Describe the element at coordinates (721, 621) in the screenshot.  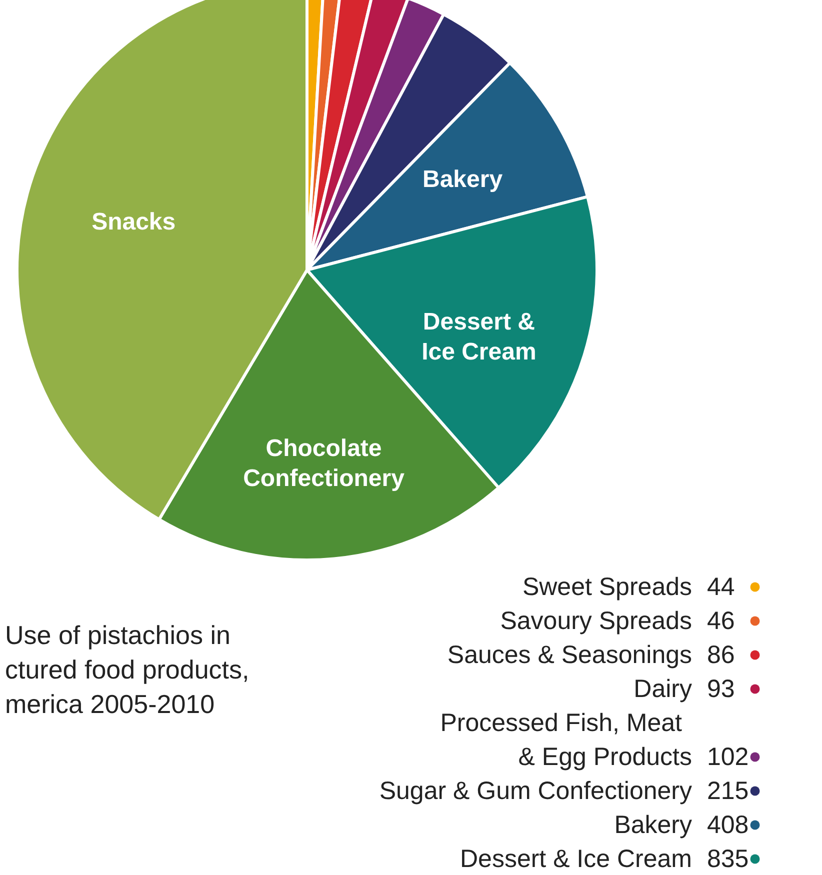
I see `data-label: 46` at that location.